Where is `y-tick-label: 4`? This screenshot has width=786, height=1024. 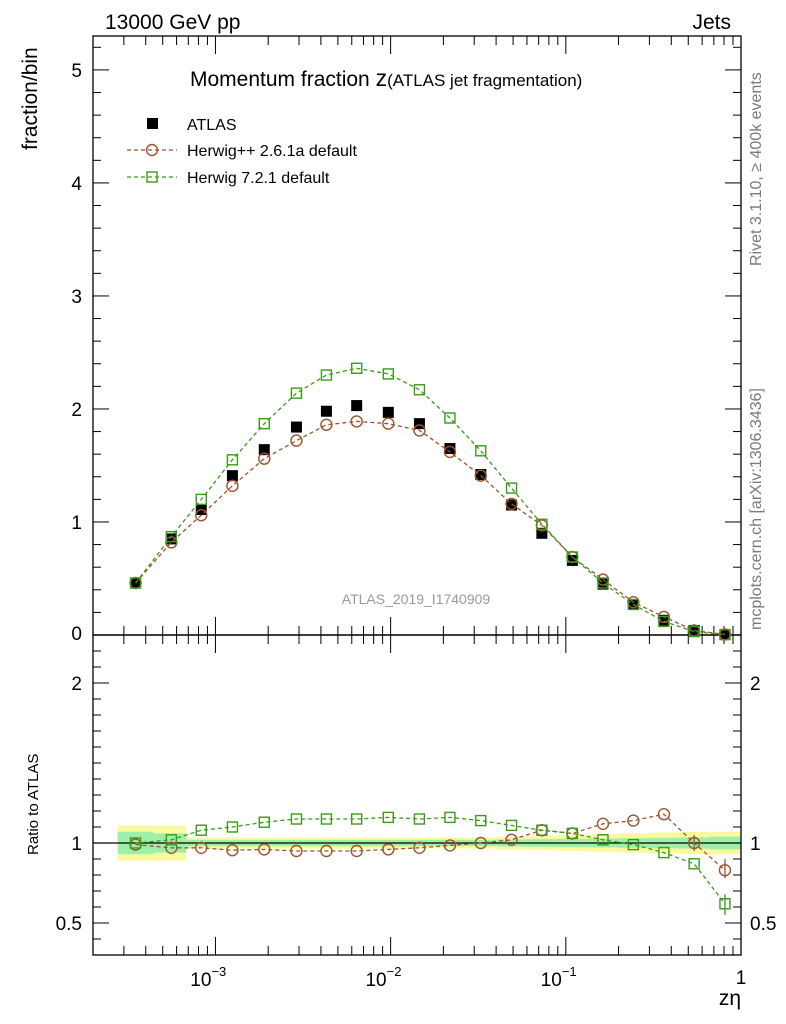 y-tick-label: 4 is located at coordinates (76, 184).